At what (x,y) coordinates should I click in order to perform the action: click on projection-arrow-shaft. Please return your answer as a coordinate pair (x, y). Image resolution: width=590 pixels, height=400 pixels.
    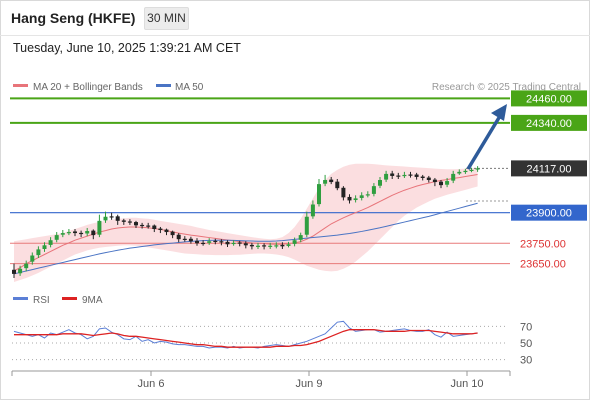
    Looking at the image, I should click on (484, 142).